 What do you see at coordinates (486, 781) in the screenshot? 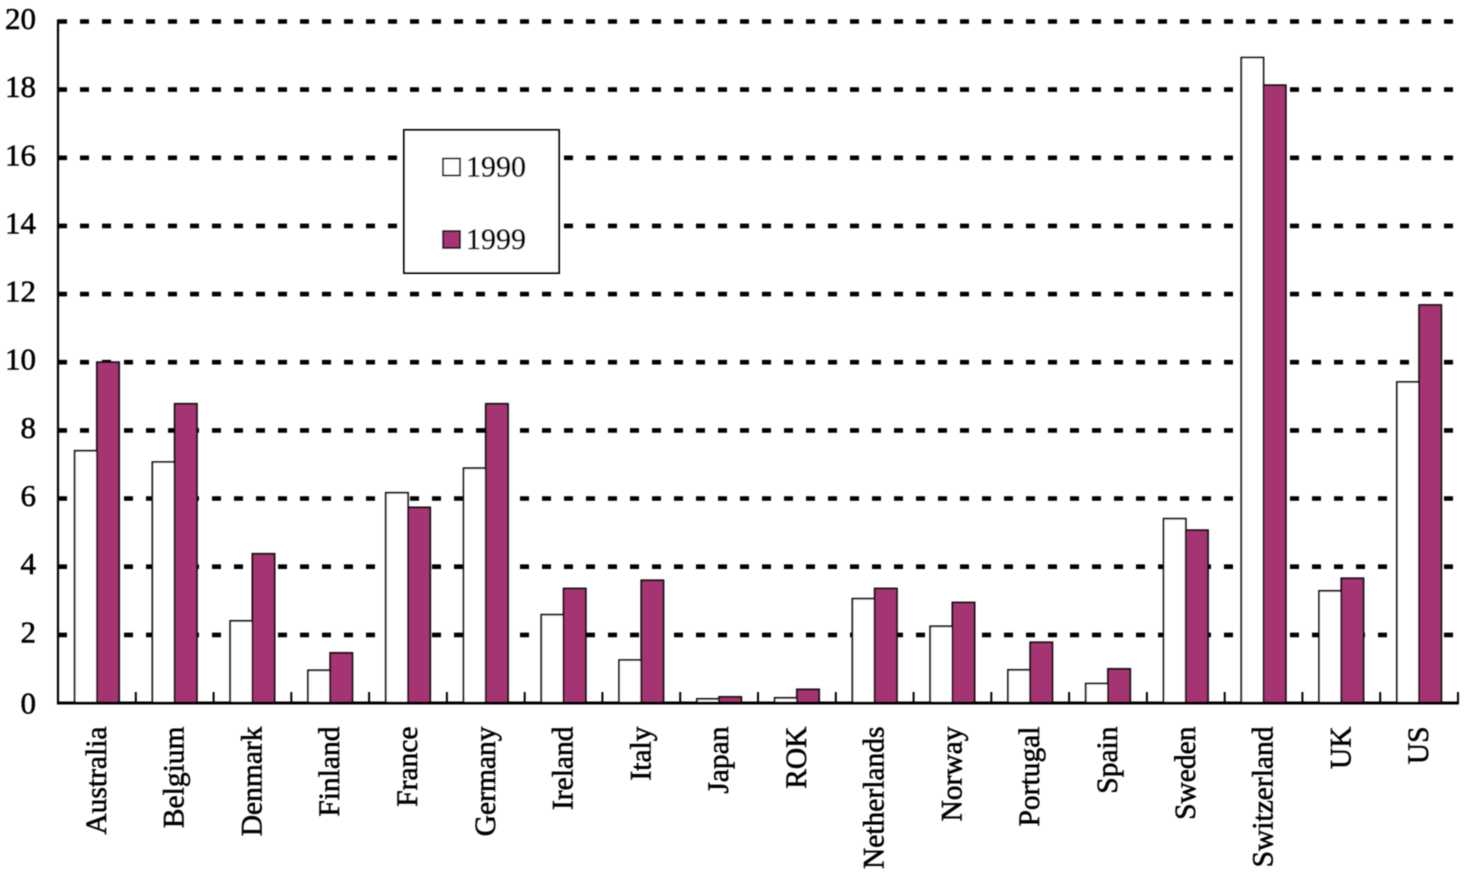
I see `svg-text: Germany` at bounding box center [486, 781].